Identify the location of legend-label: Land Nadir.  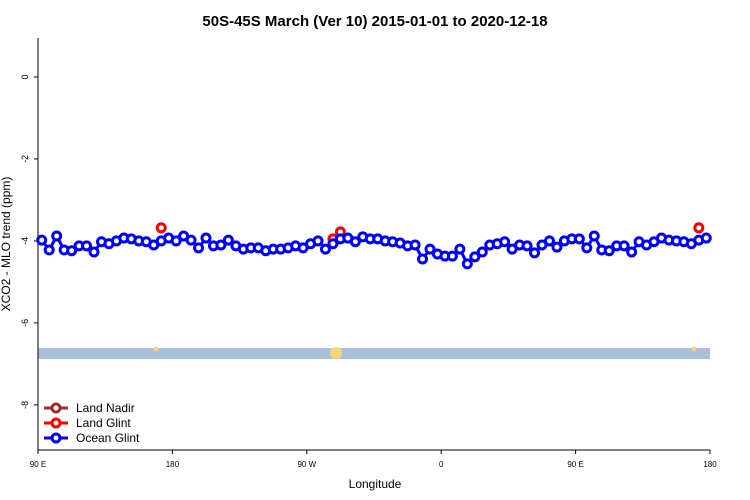
(105, 408).